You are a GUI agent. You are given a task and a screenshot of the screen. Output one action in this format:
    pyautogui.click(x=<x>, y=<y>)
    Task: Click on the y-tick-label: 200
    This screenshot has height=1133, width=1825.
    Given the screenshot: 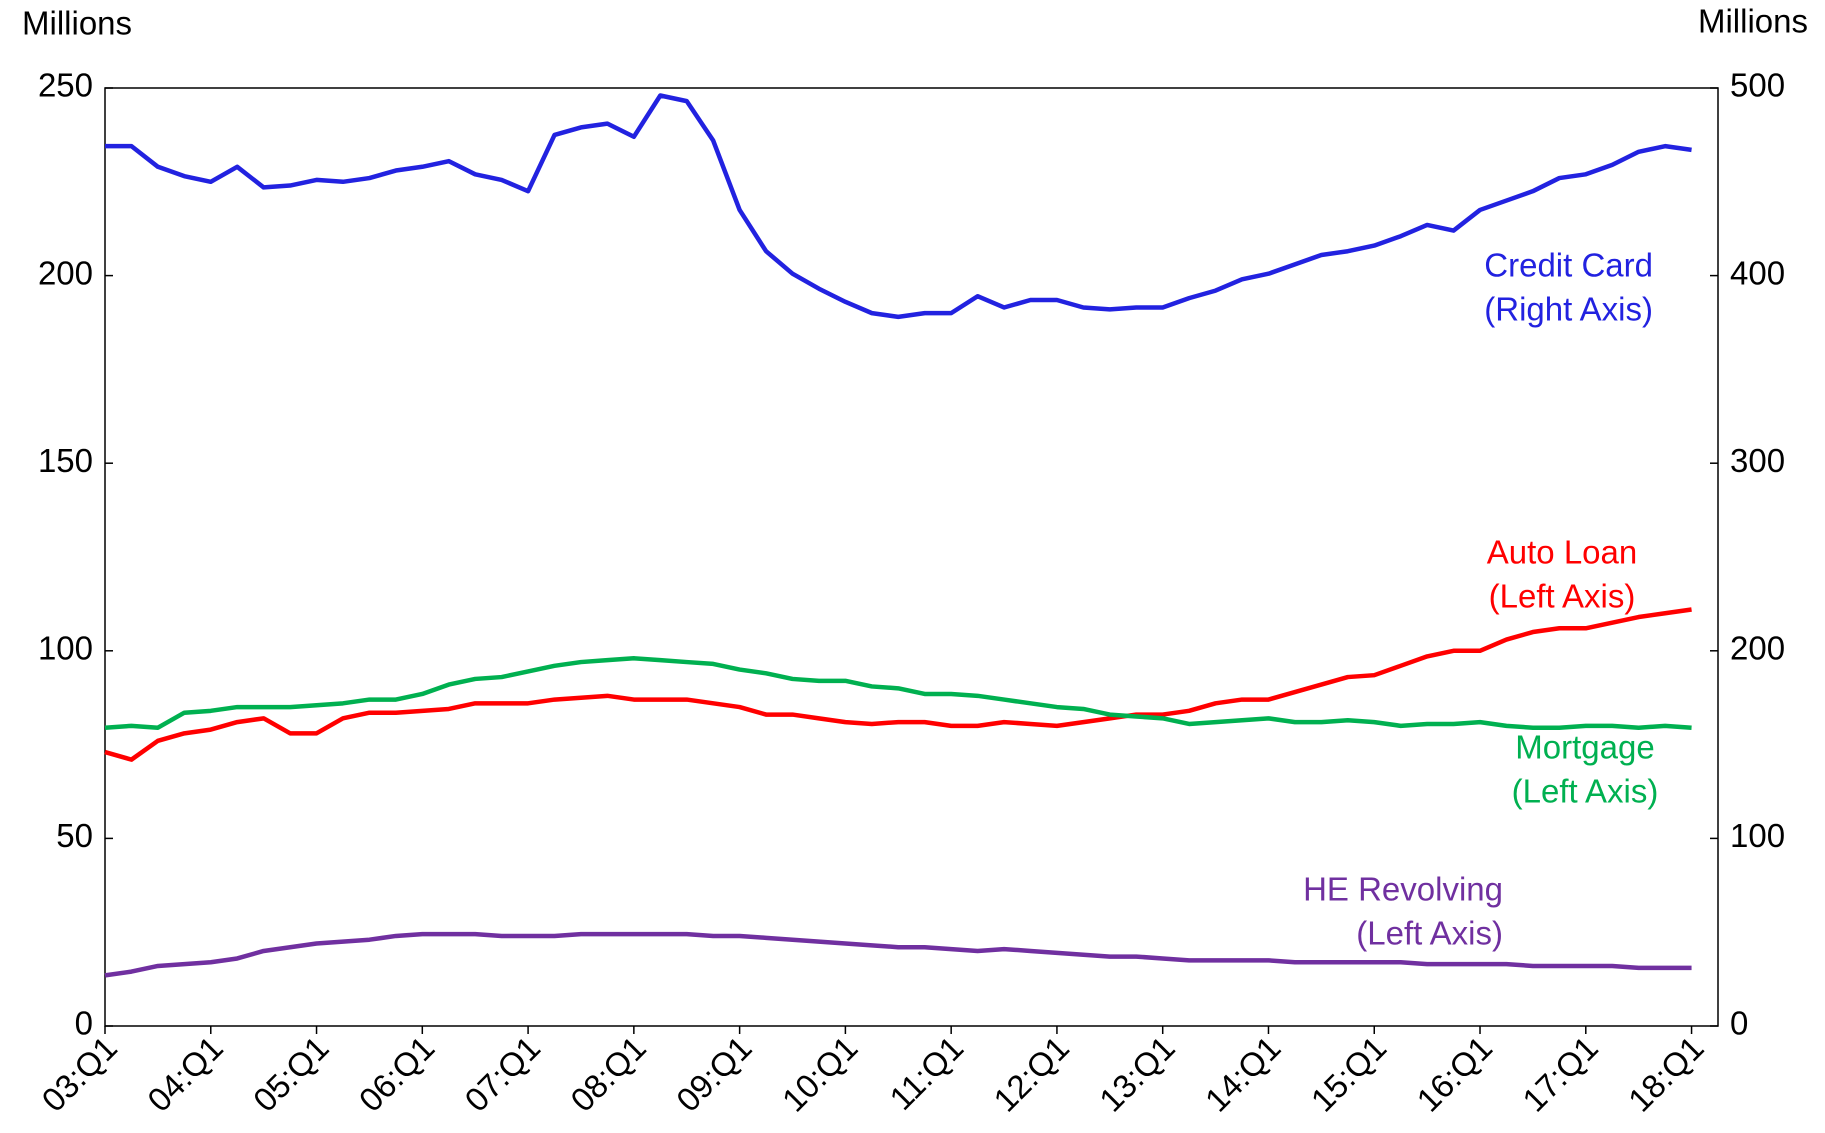 What is the action you would take?
    pyautogui.click(x=65, y=272)
    